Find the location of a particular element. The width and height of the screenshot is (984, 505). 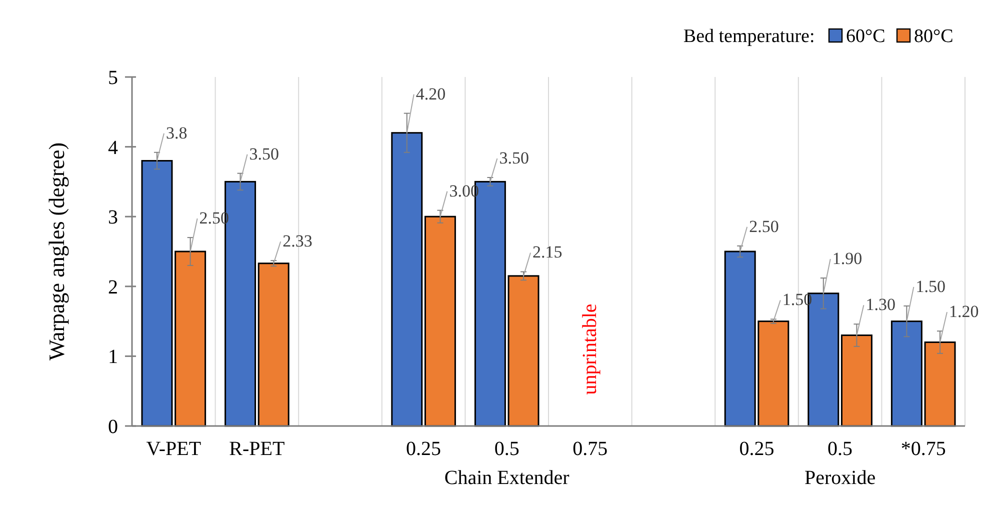

data-label: 1.30 is located at coordinates (881, 304).